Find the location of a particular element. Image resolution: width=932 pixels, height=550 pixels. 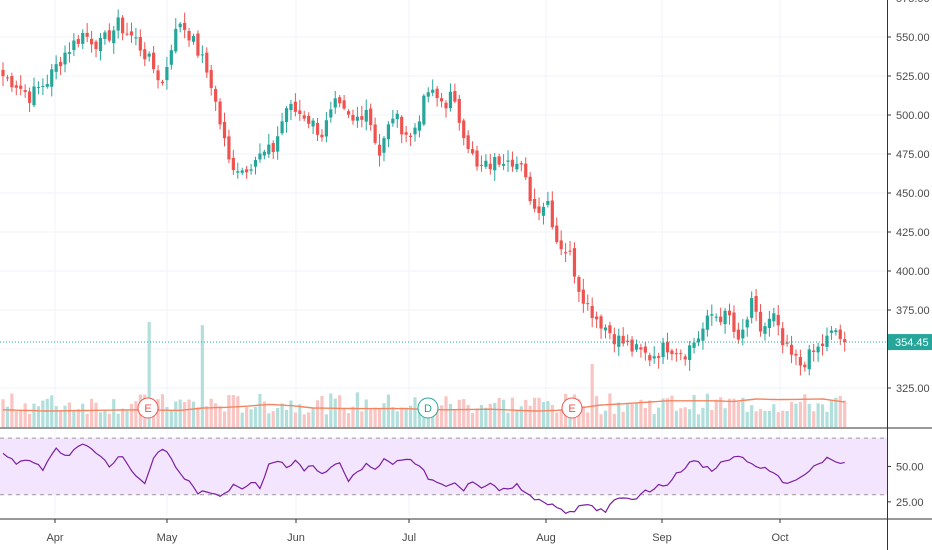

price-tick-label: 400.00 is located at coordinates (913, 272).